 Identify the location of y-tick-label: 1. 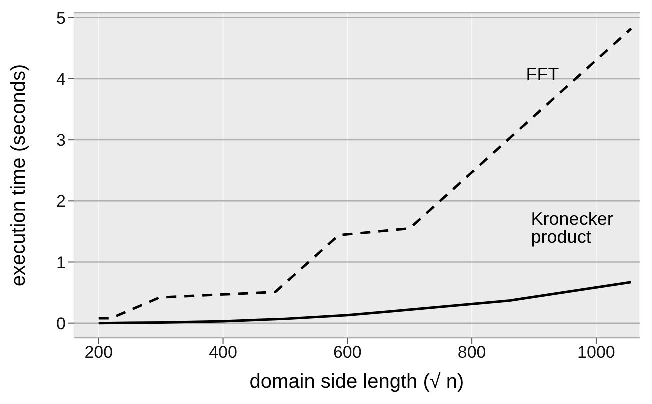
(61, 262).